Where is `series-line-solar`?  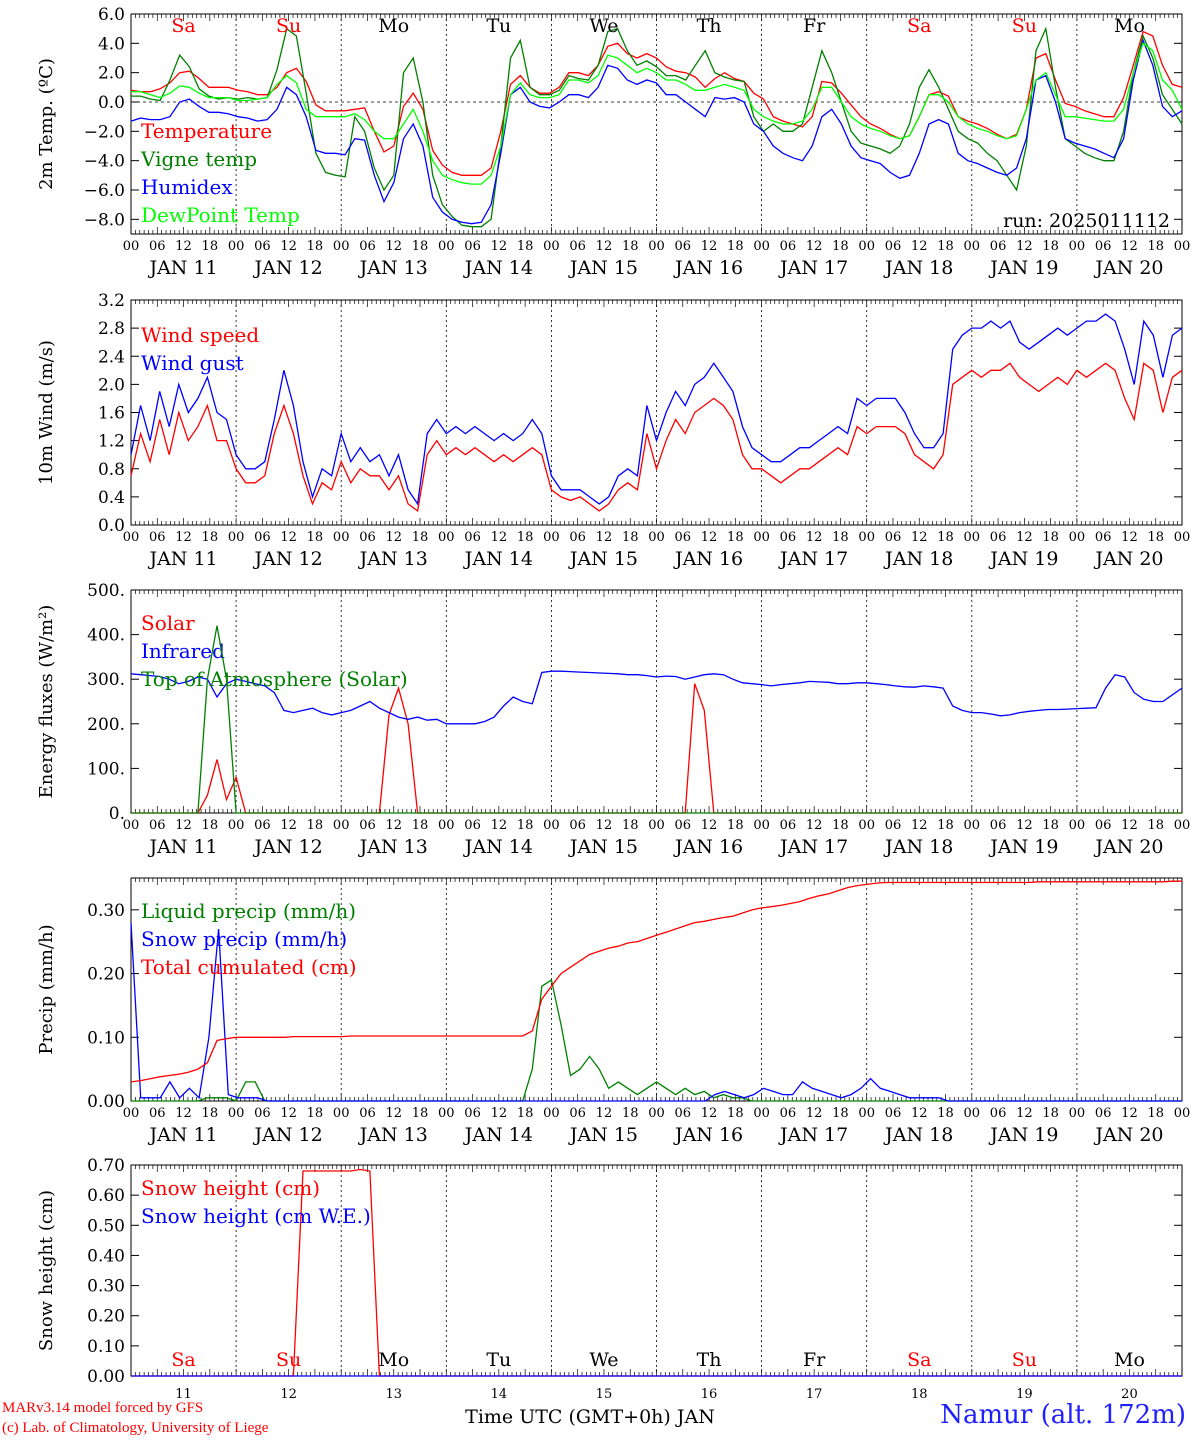
series-line-solar is located at coordinates (656, 748).